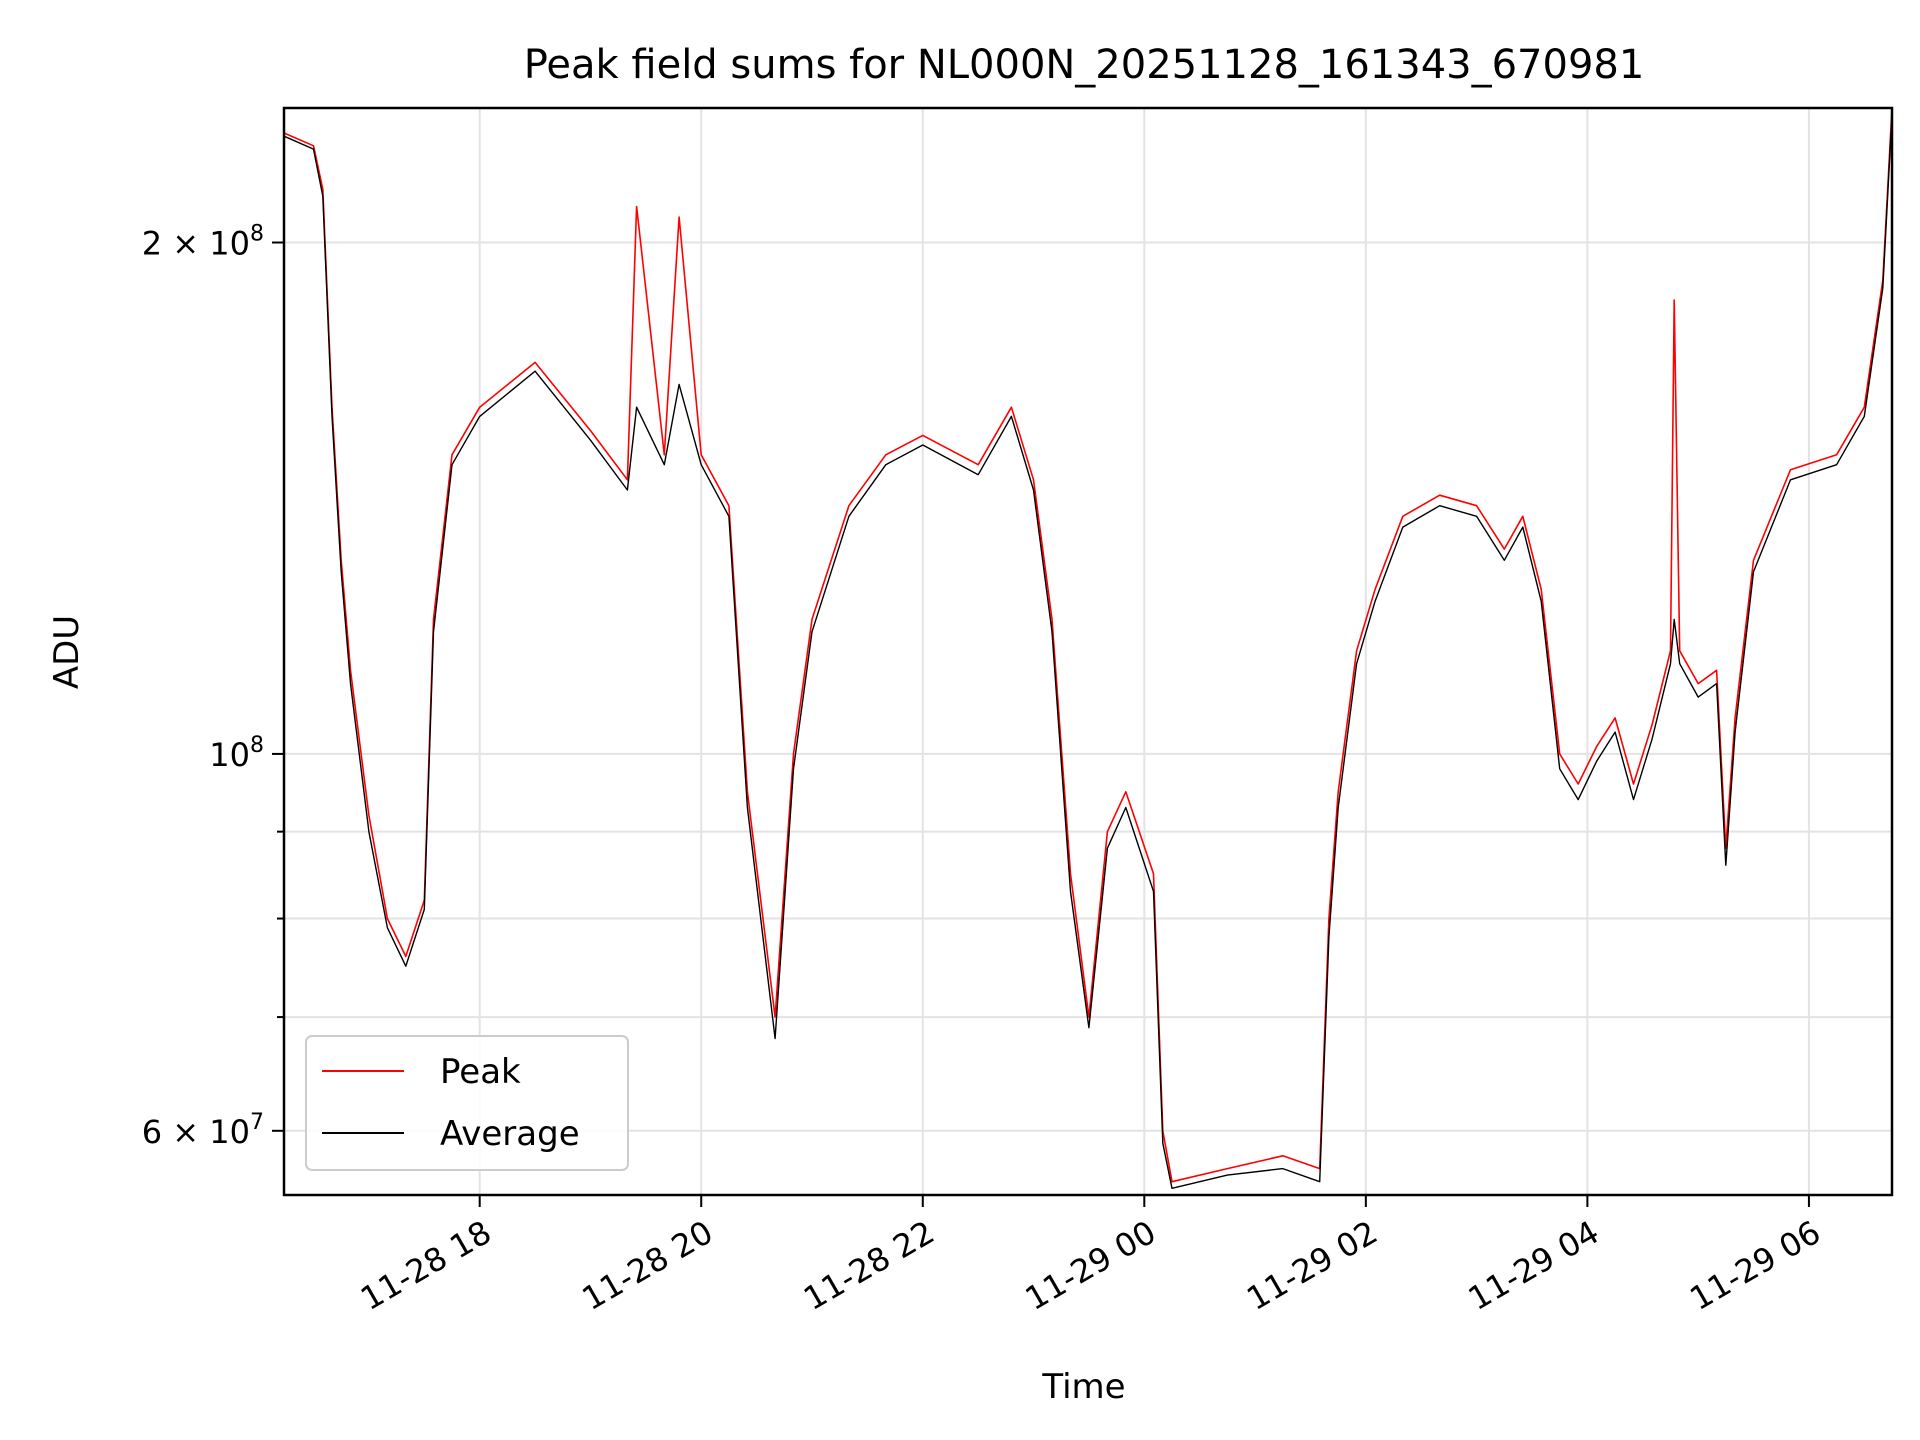 This screenshot has width=1920, height=1440. I want to click on legend-box, so click(467, 1103).